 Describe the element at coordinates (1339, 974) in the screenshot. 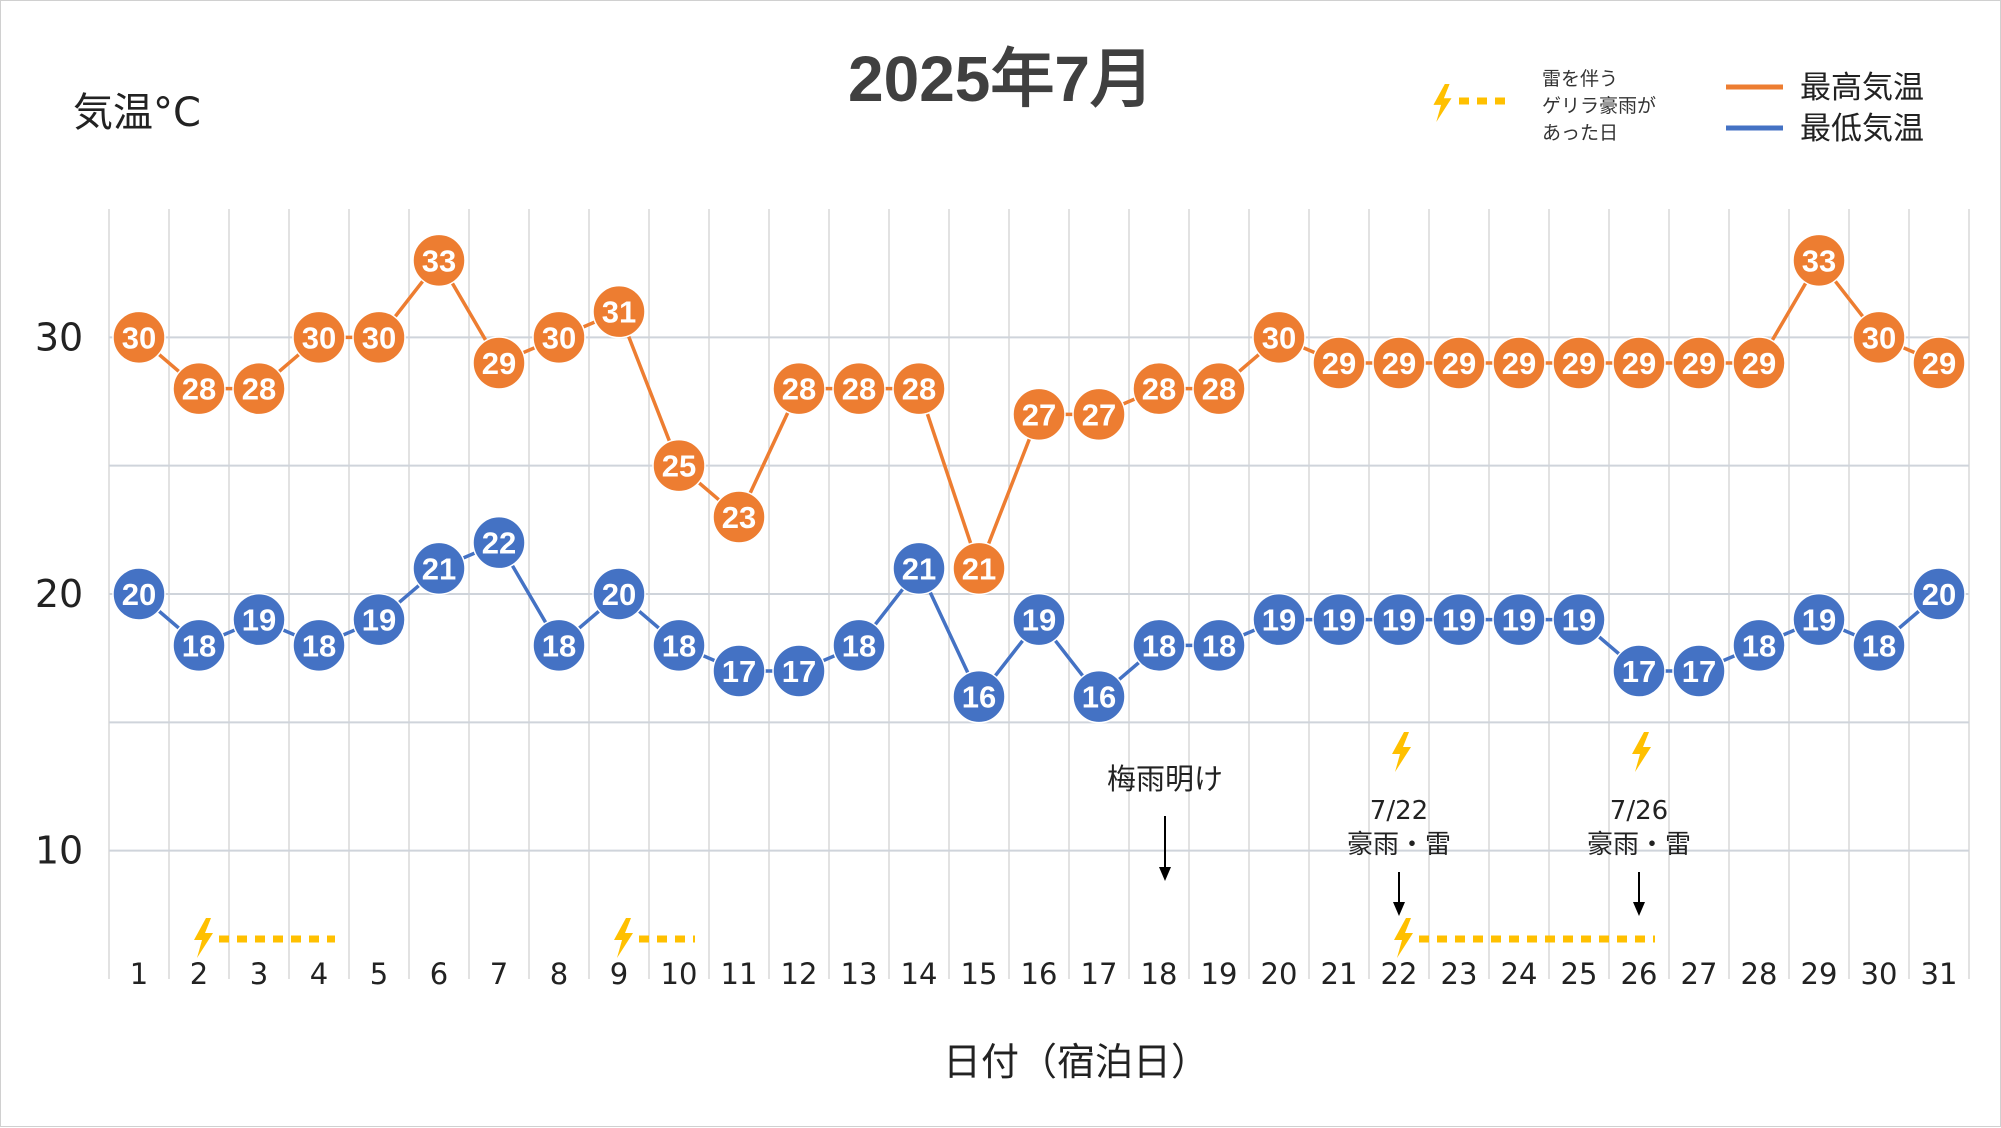

I see `x-tick-label: 21` at that location.